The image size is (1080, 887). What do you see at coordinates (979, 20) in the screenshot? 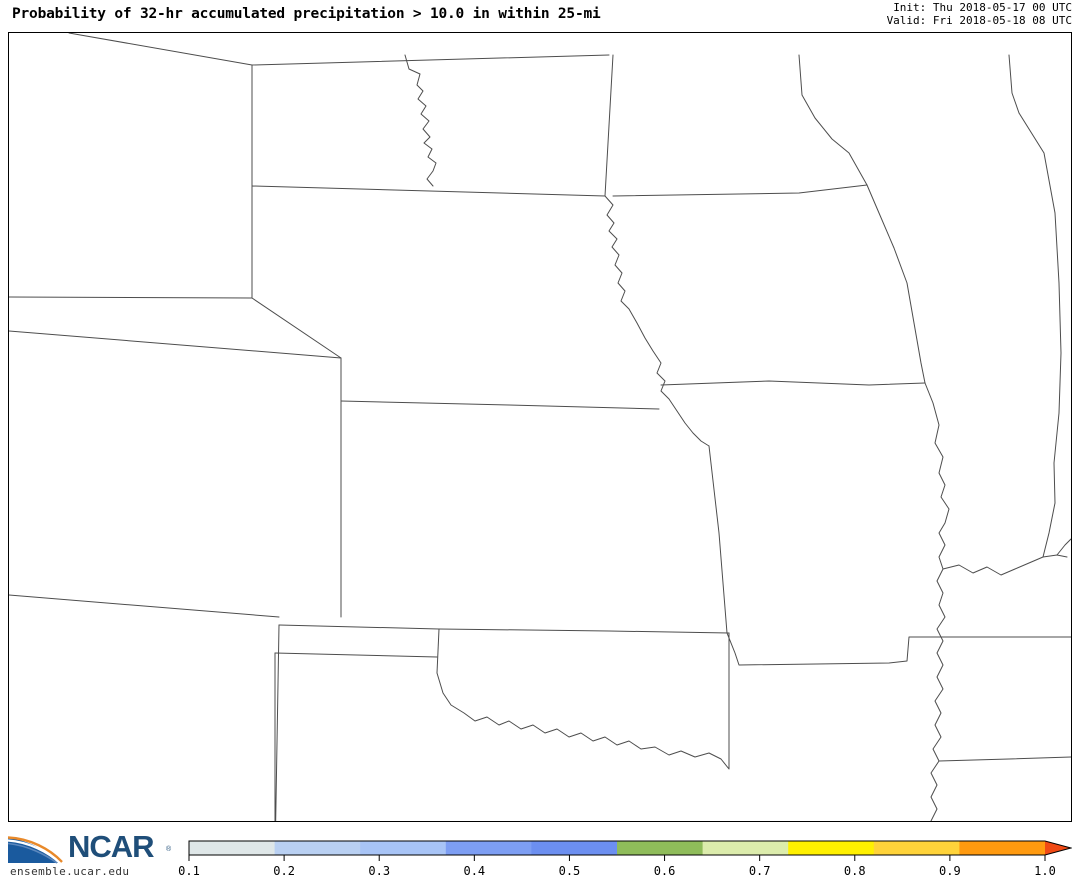
I see `valid-time-label: Valid: Fri 2018-05-18 08 UTC` at bounding box center [979, 20].